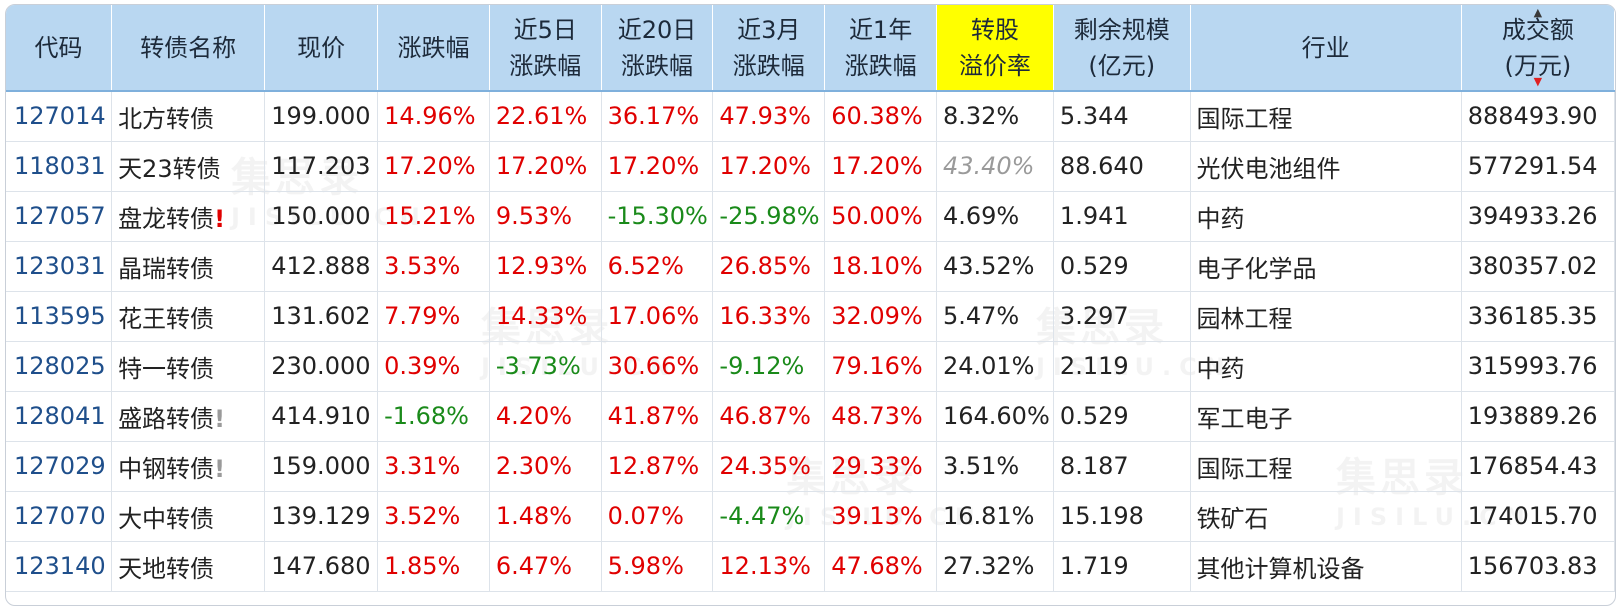  What do you see at coordinates (657, 316) in the screenshot?
I see `chg20d-cell: 17.06%` at bounding box center [657, 316].